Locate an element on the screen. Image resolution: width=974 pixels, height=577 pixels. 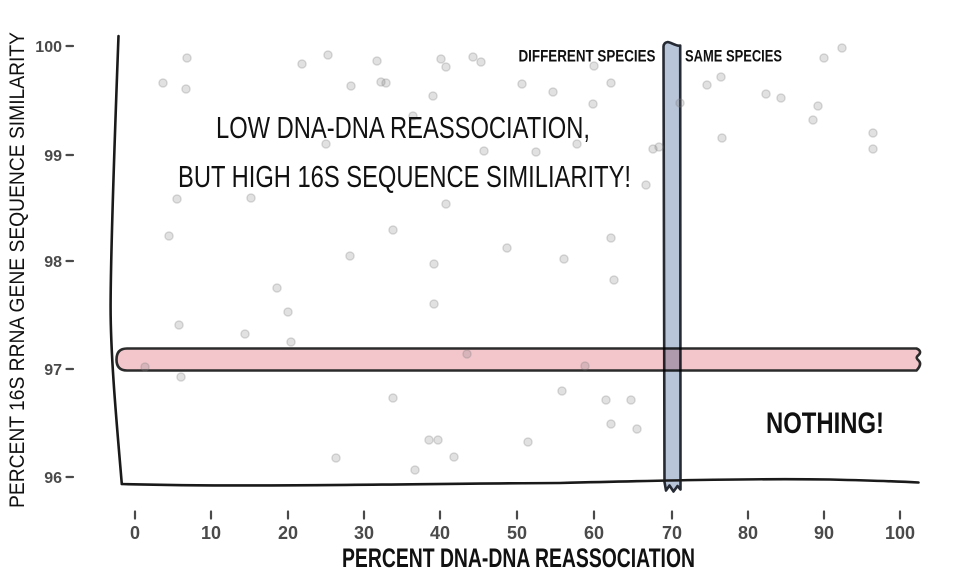
svg-text: 98 is located at coordinates (53, 262).